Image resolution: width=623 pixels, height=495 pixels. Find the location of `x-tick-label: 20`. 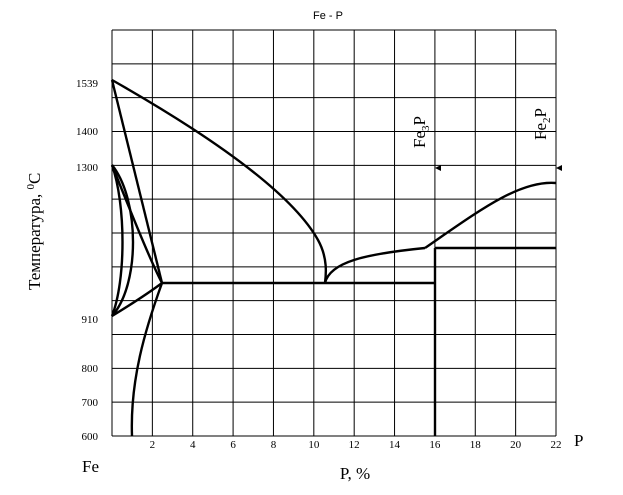

x-tick-label: 20 is located at coordinates (516, 445).